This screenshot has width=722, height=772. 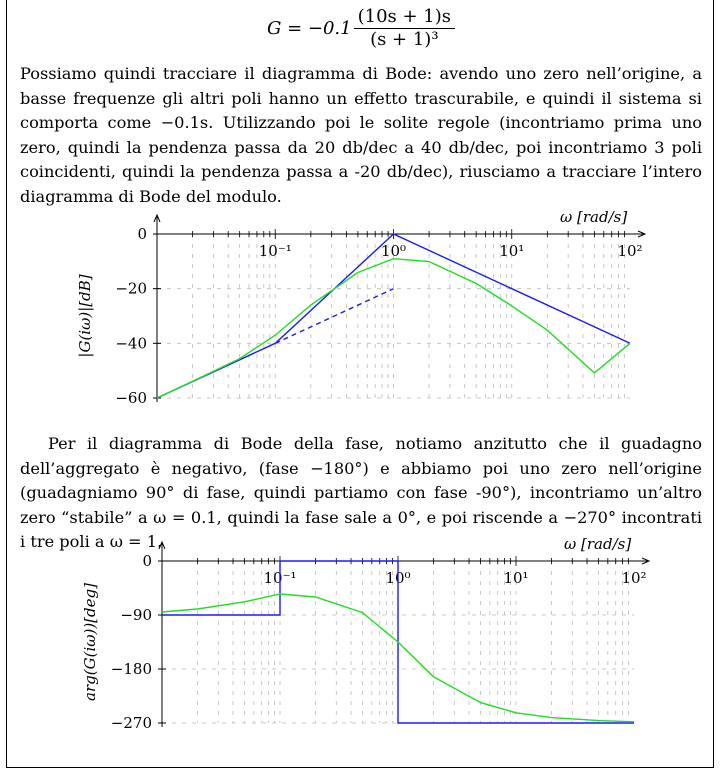 I want to click on series-asymptotic-line, so click(x=398, y=642).